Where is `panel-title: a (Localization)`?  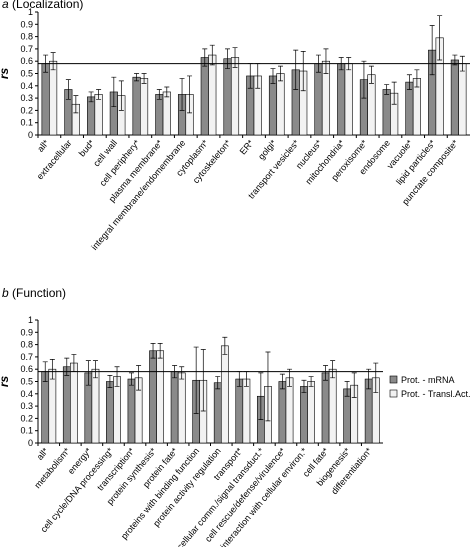
panel-title: a (Localization) is located at coordinates (42, 5).